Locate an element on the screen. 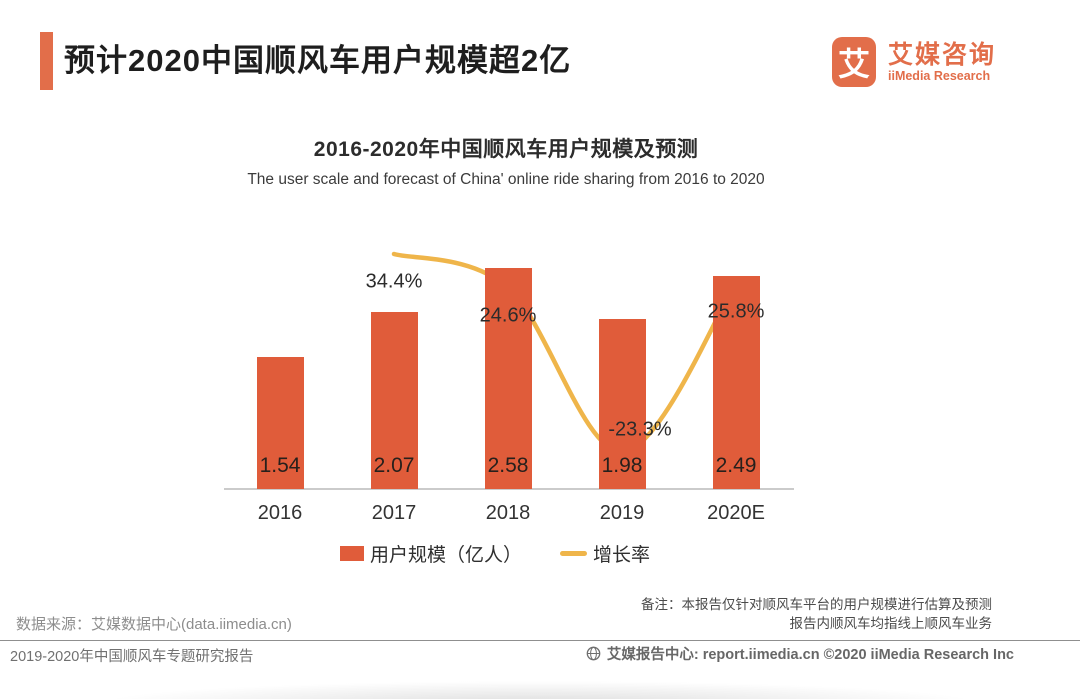 Image resolution: width=1080 pixels, height=699 pixels. title-accent-bar is located at coordinates (46, 61).